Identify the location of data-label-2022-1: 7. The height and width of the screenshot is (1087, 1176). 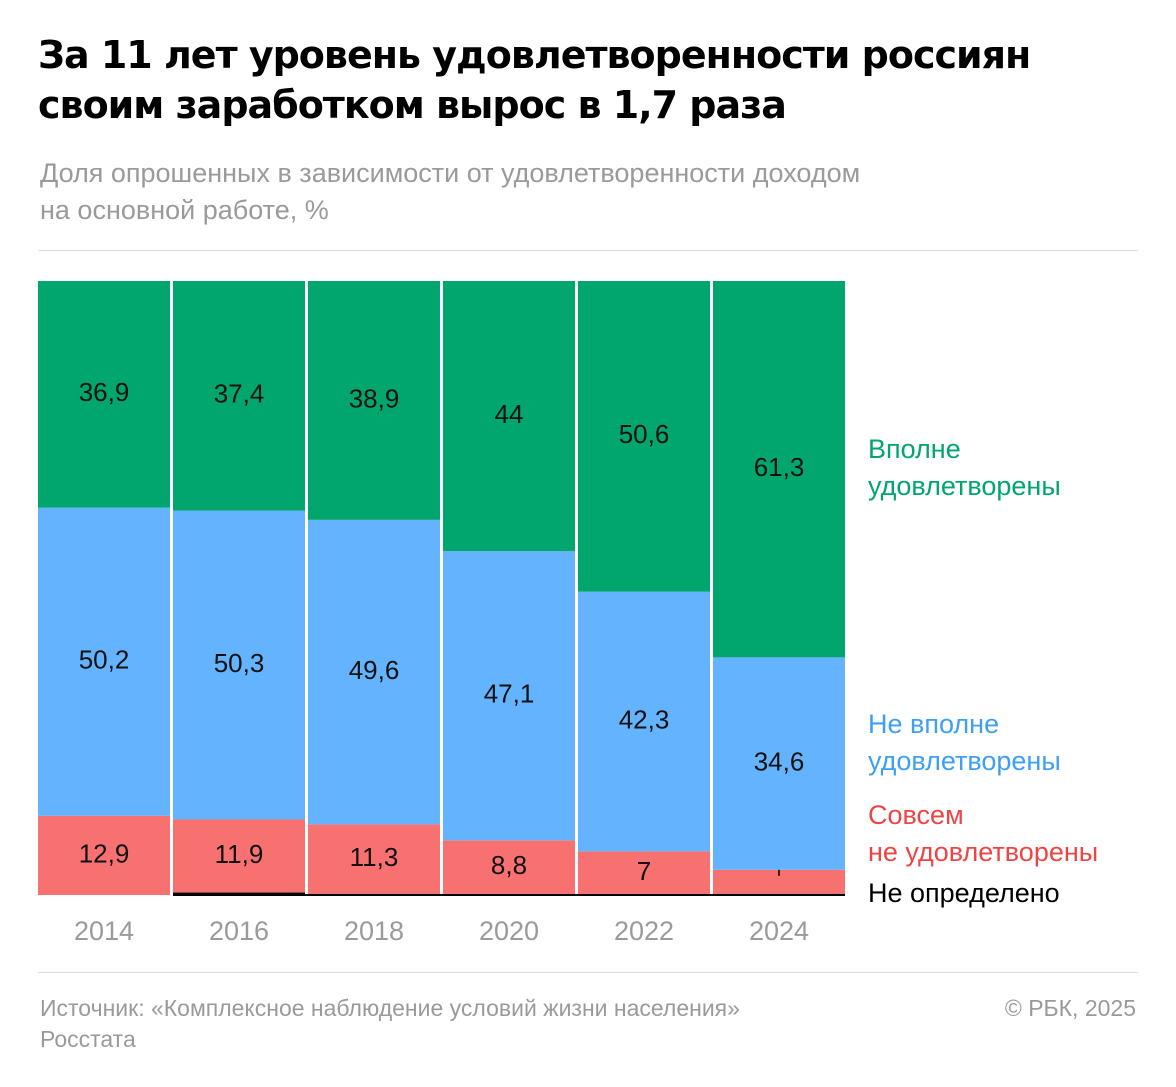
(644, 871).